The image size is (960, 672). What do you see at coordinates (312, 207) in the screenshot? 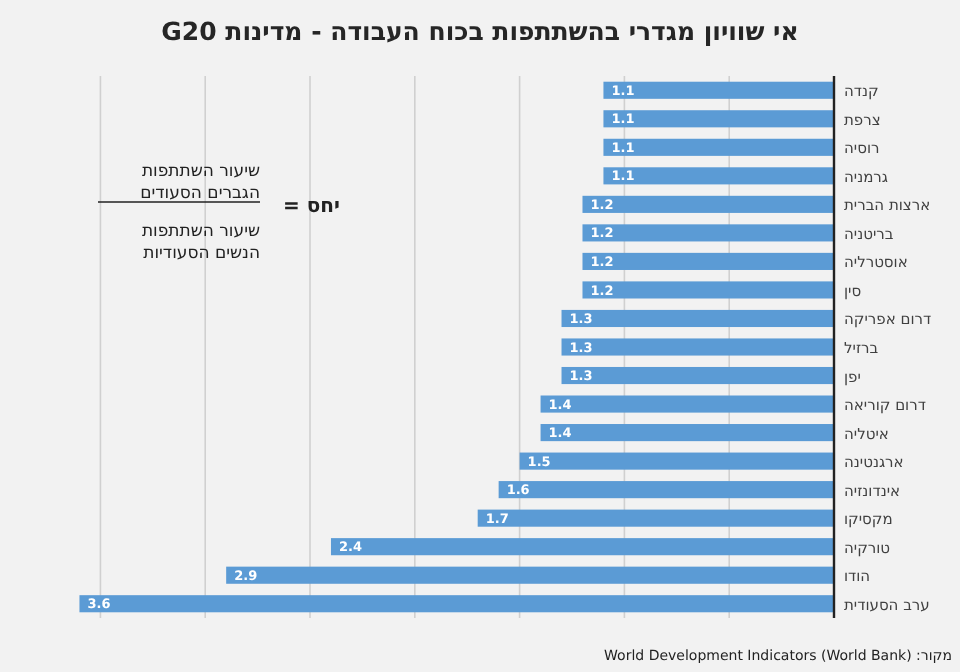
I see `annotation: יחס =` at bounding box center [312, 207].